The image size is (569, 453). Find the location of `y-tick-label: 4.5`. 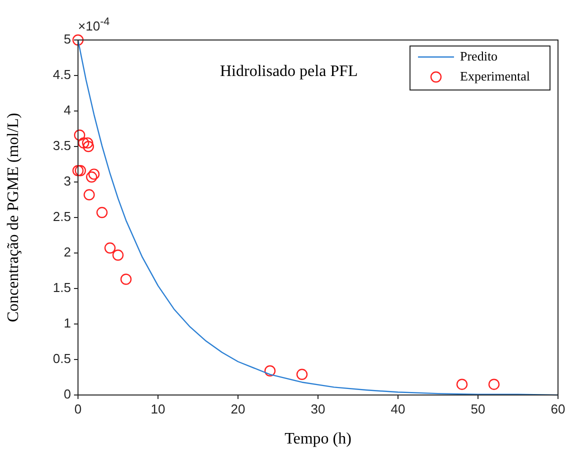

y-tick-label: 4.5 is located at coordinates (61, 74).